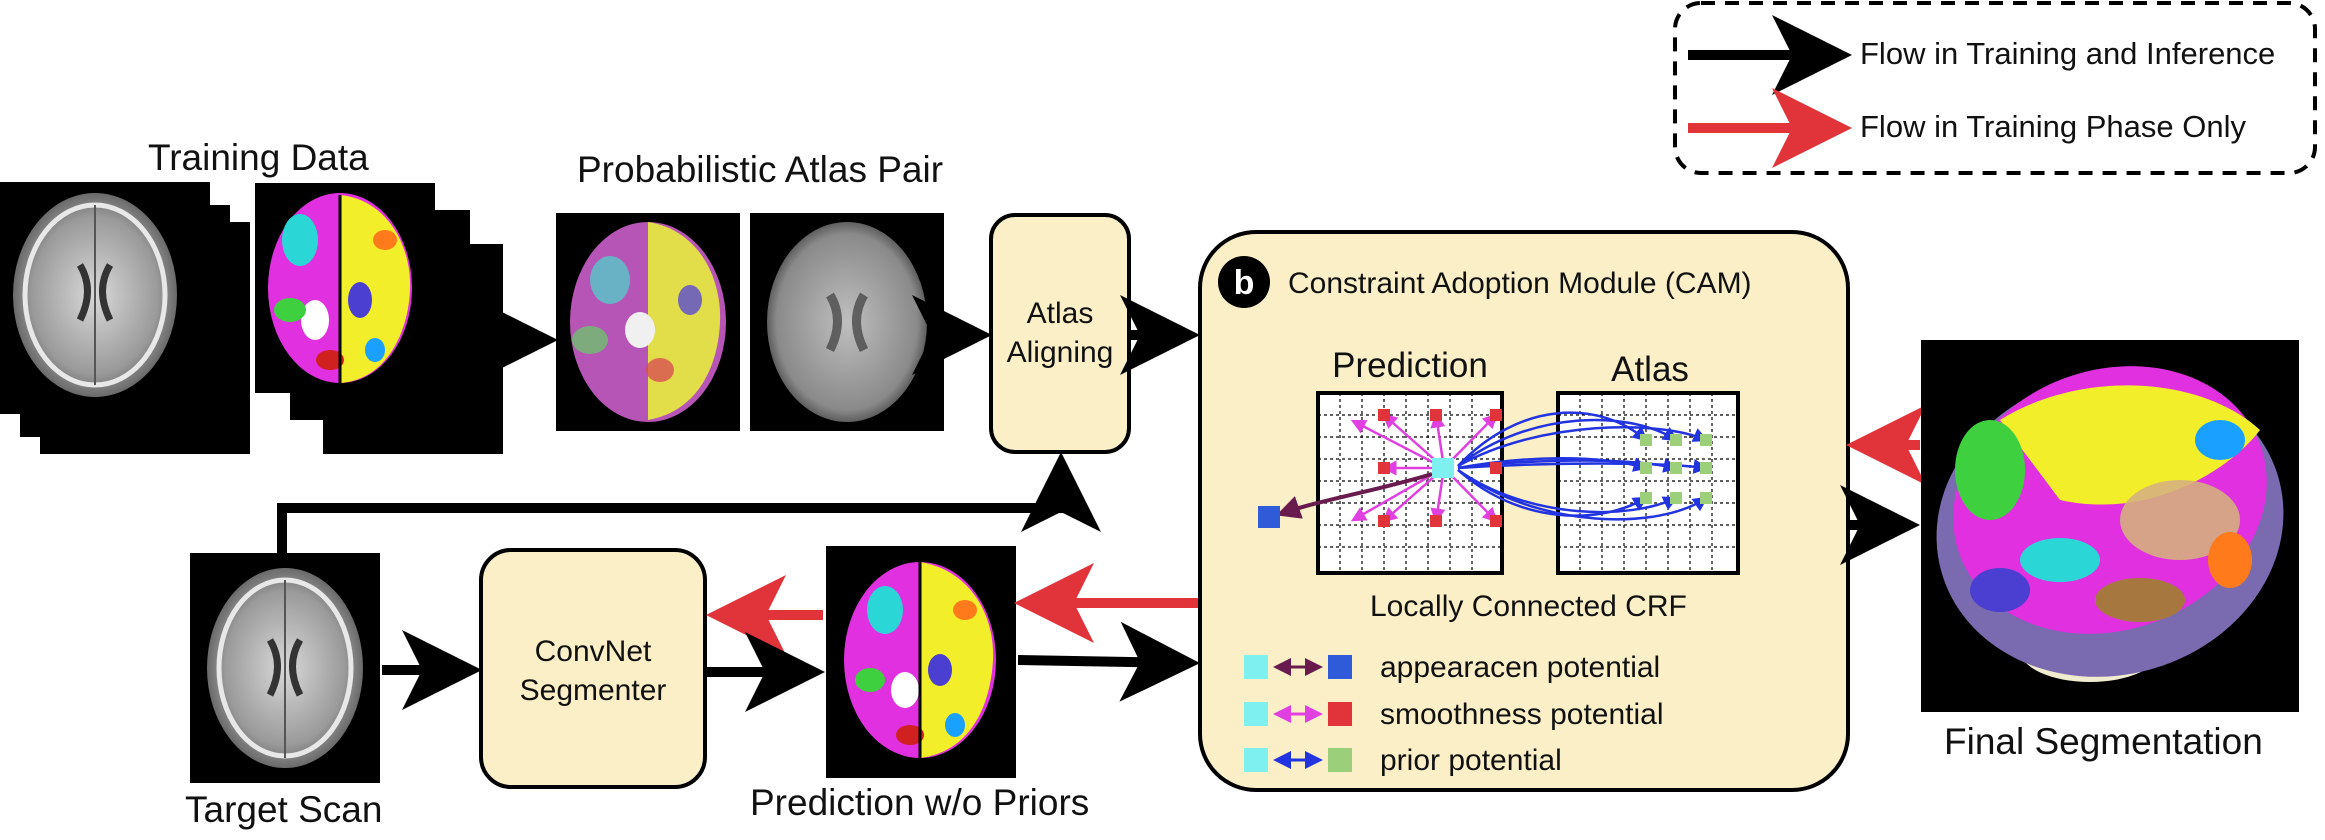 This screenshot has height=840, width=2325. I want to click on legend-frame, so click(1995, 88).